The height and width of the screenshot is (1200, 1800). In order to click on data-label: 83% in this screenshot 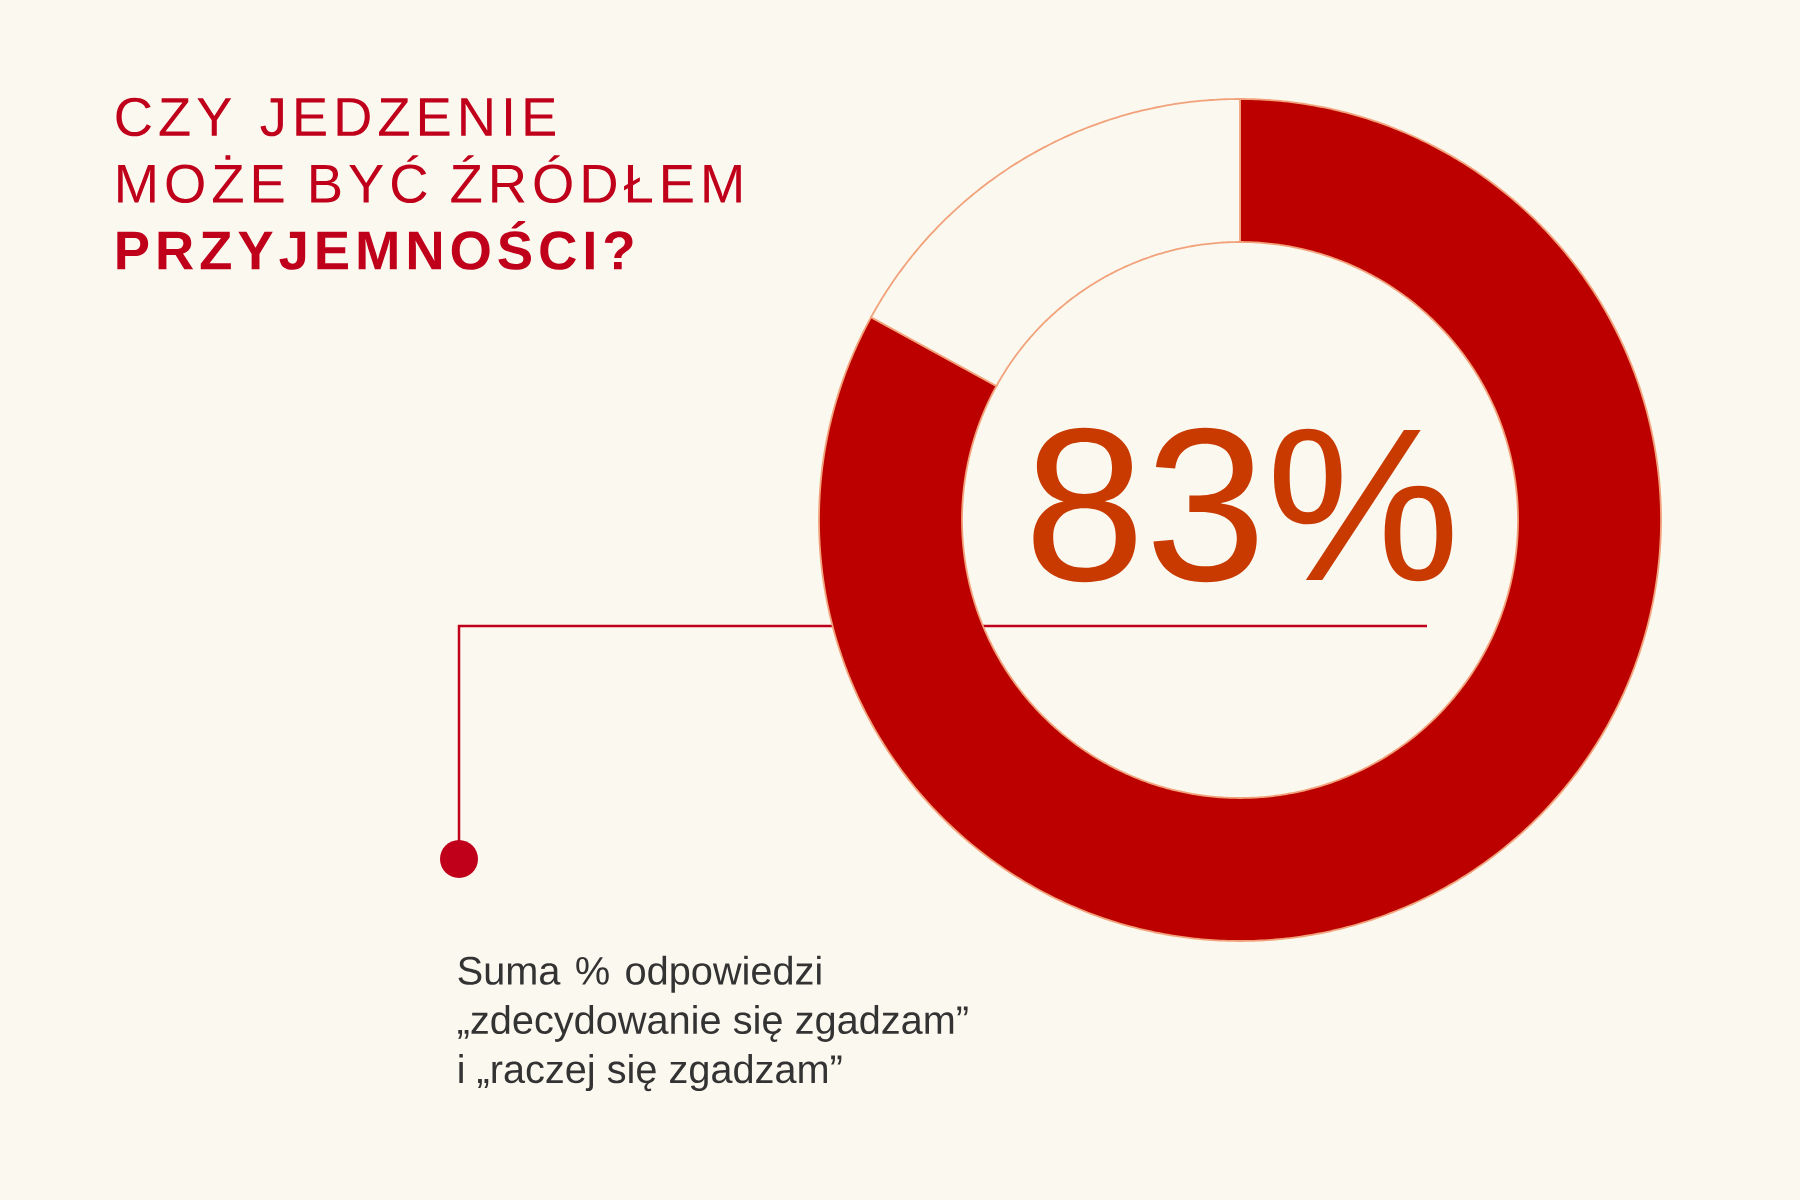, I will do `click(1243, 505)`.